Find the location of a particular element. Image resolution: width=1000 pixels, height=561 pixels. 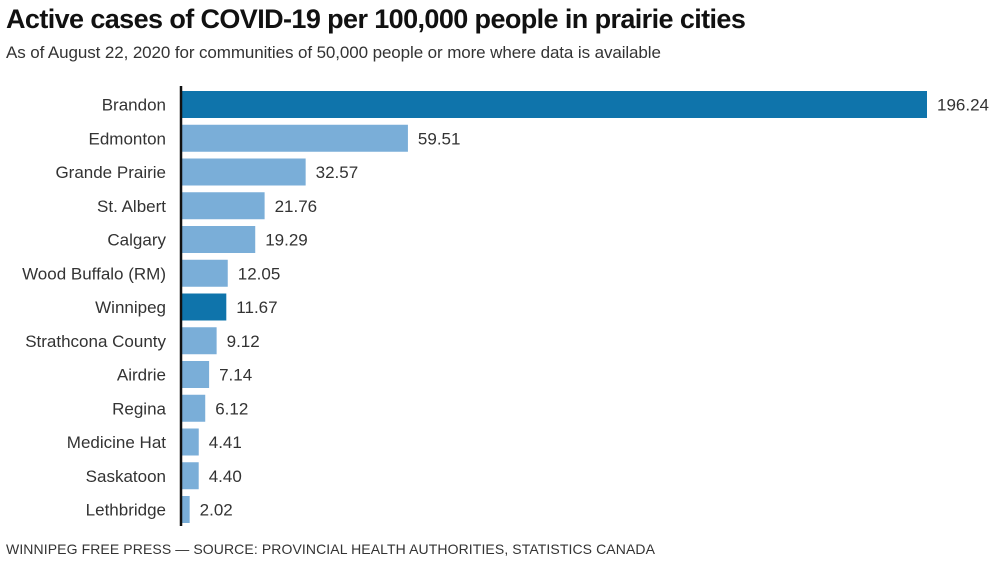

value-label: 11.67 is located at coordinates (256, 307).